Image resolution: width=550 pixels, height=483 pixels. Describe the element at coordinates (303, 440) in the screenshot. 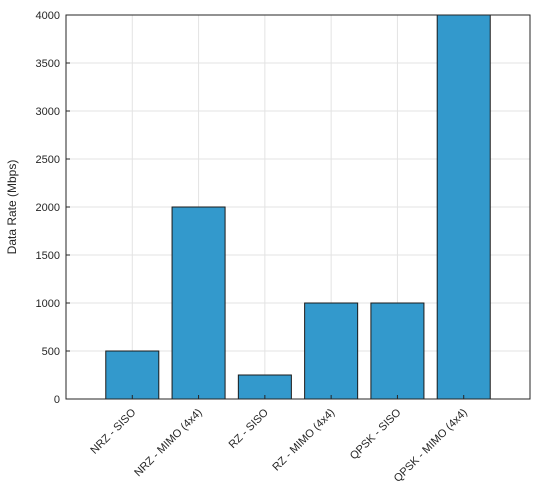

I see `x-tick-label: RZ - MIMO (4x4)` at that location.